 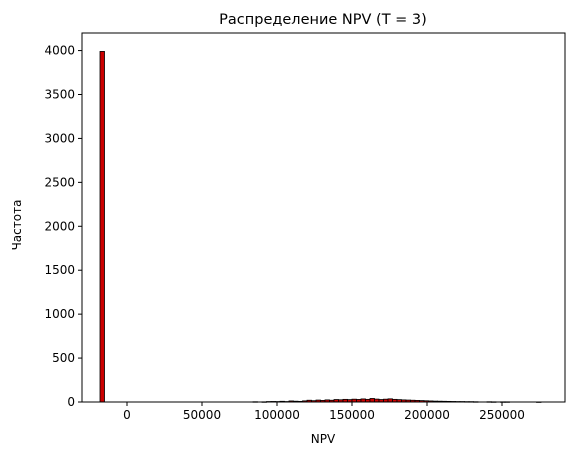 What do you see at coordinates (59, 51) in the screenshot?
I see `y-tick-label: 4000` at bounding box center [59, 51].